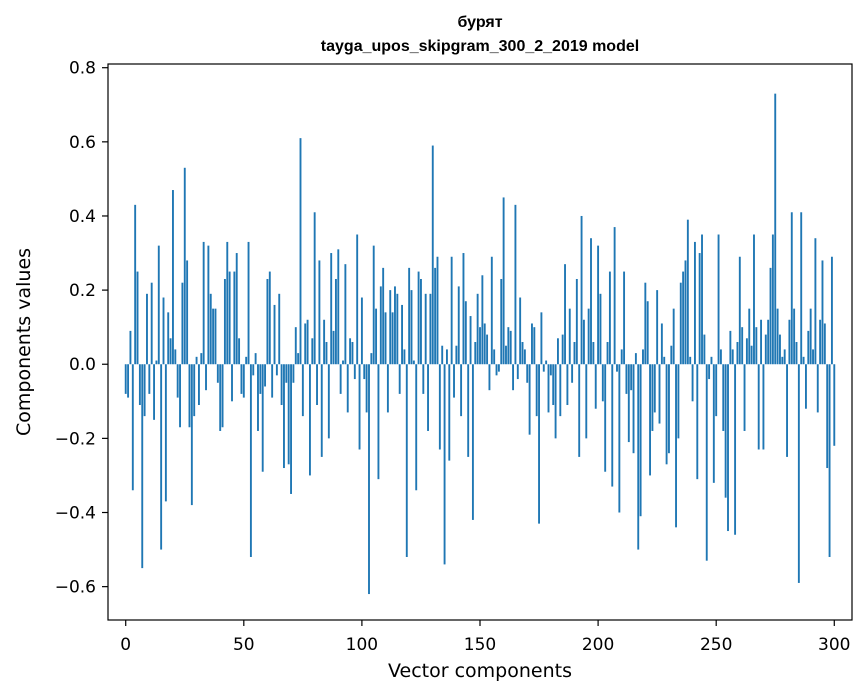 The height and width of the screenshot is (696, 867). Describe the element at coordinates (82, 69) in the screenshot. I see `y-tick-label: 0.8` at that location.